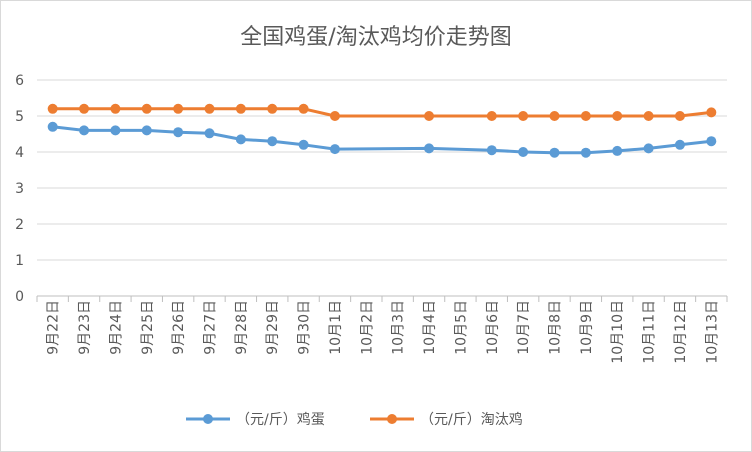 The height and width of the screenshot is (452, 752). What do you see at coordinates (382, 130) in the screenshot?
I see `series-layer` at bounding box center [382, 130].